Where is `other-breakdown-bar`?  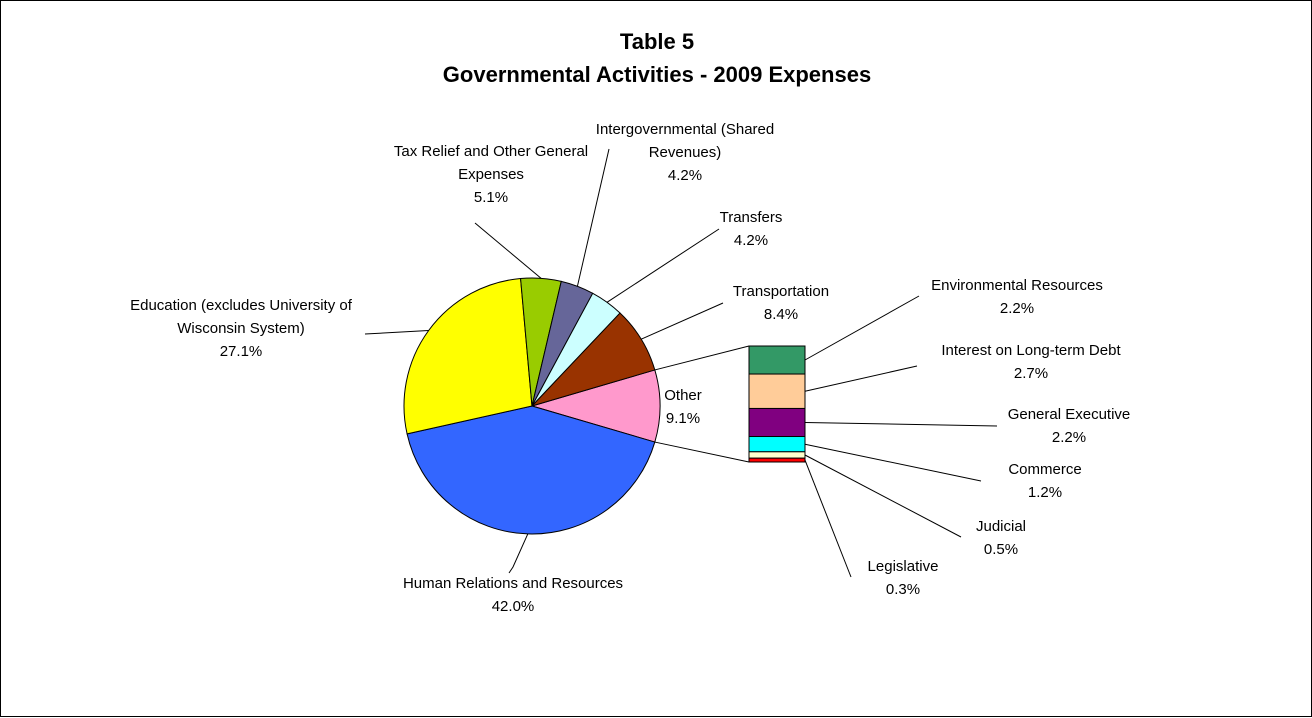 other-breakdown-bar is located at coordinates (777, 404).